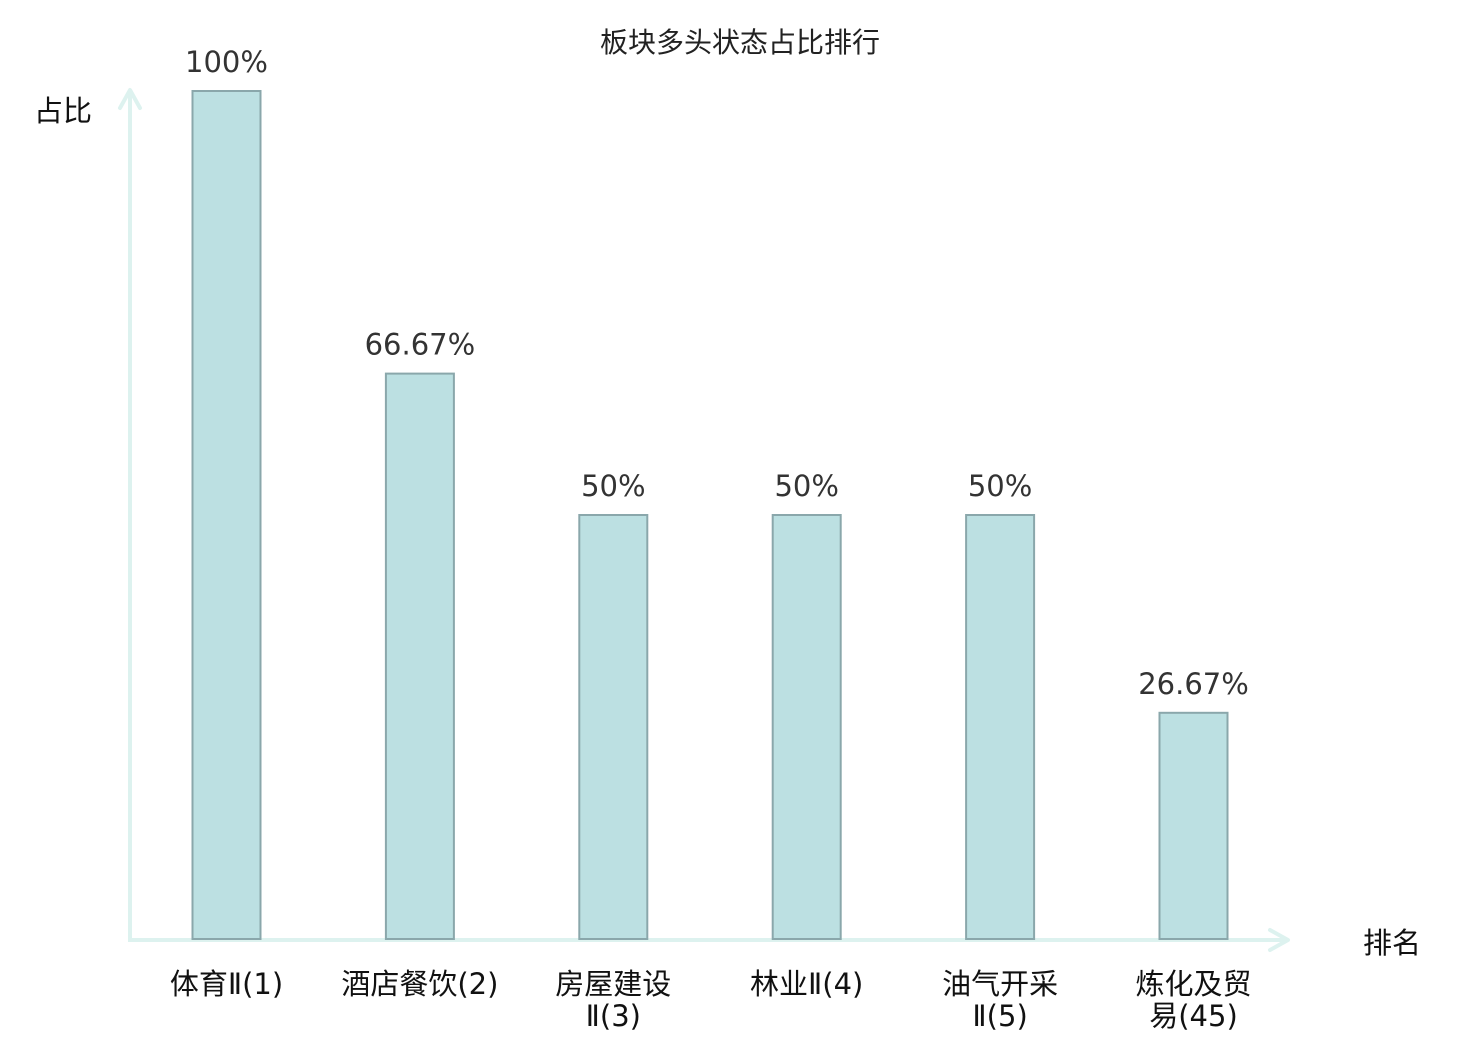 The height and width of the screenshot is (1040, 1480). Describe the element at coordinates (1392, 943) in the screenshot. I see `x-axis-label: 排名` at that location.